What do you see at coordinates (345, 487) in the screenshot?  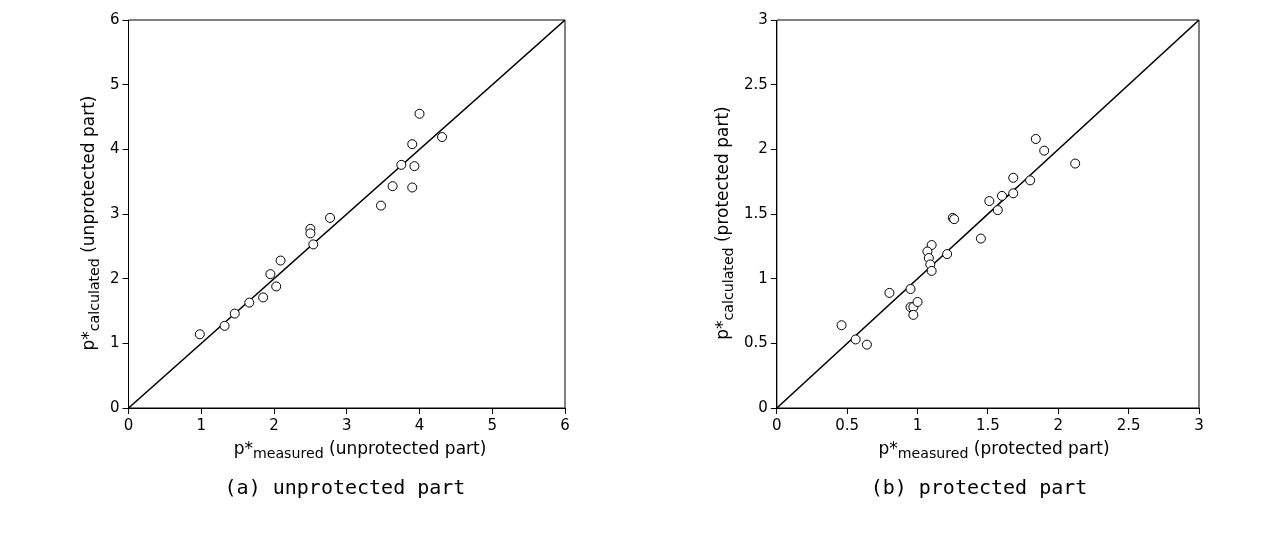 I see `text: (a) unprotected part` at bounding box center [345, 487].